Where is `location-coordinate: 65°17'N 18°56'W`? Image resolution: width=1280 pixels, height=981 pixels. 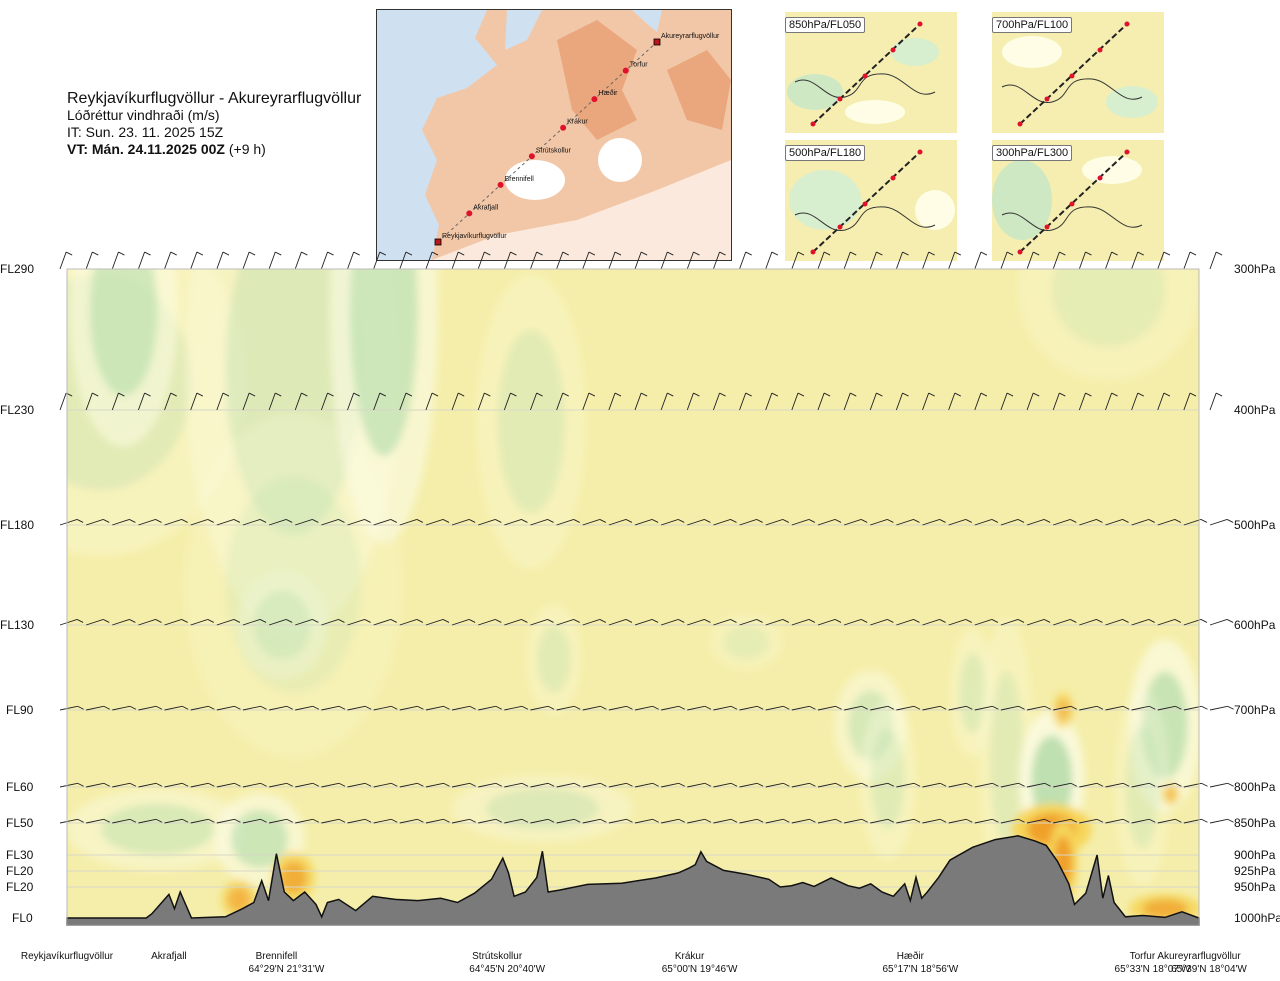 location-coordinate: 65°17'N 18°56'W is located at coordinates (920, 969).